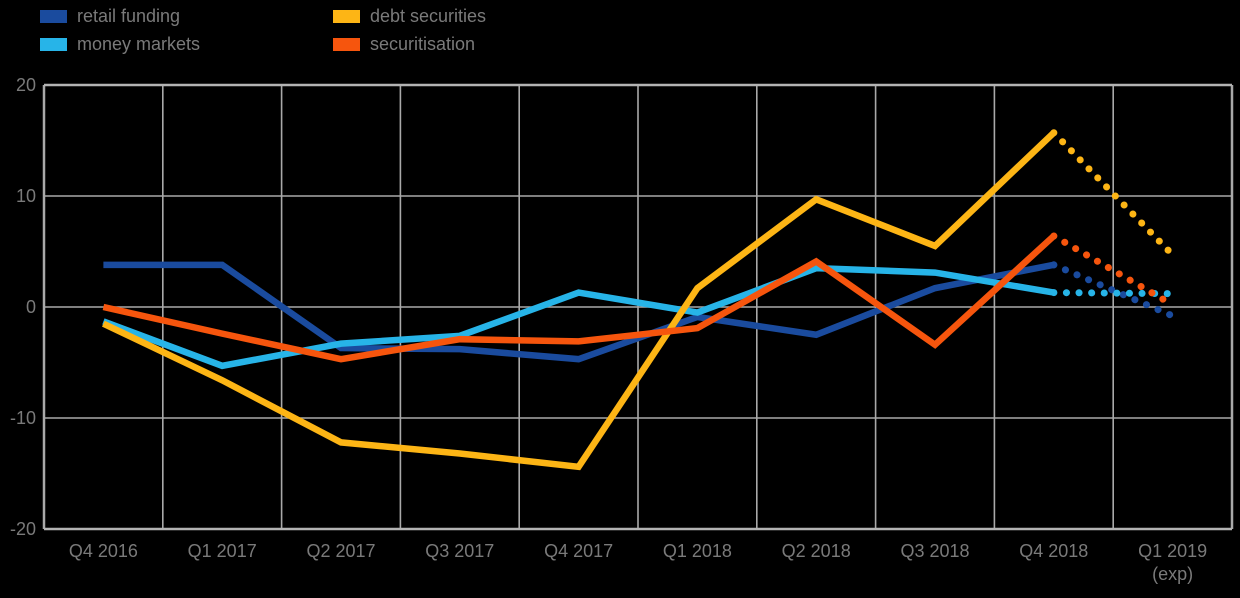 The width and height of the screenshot is (1240, 598). What do you see at coordinates (1172, 574) in the screenshot?
I see `x-axis-tick-sublabel: (exp)` at bounding box center [1172, 574].